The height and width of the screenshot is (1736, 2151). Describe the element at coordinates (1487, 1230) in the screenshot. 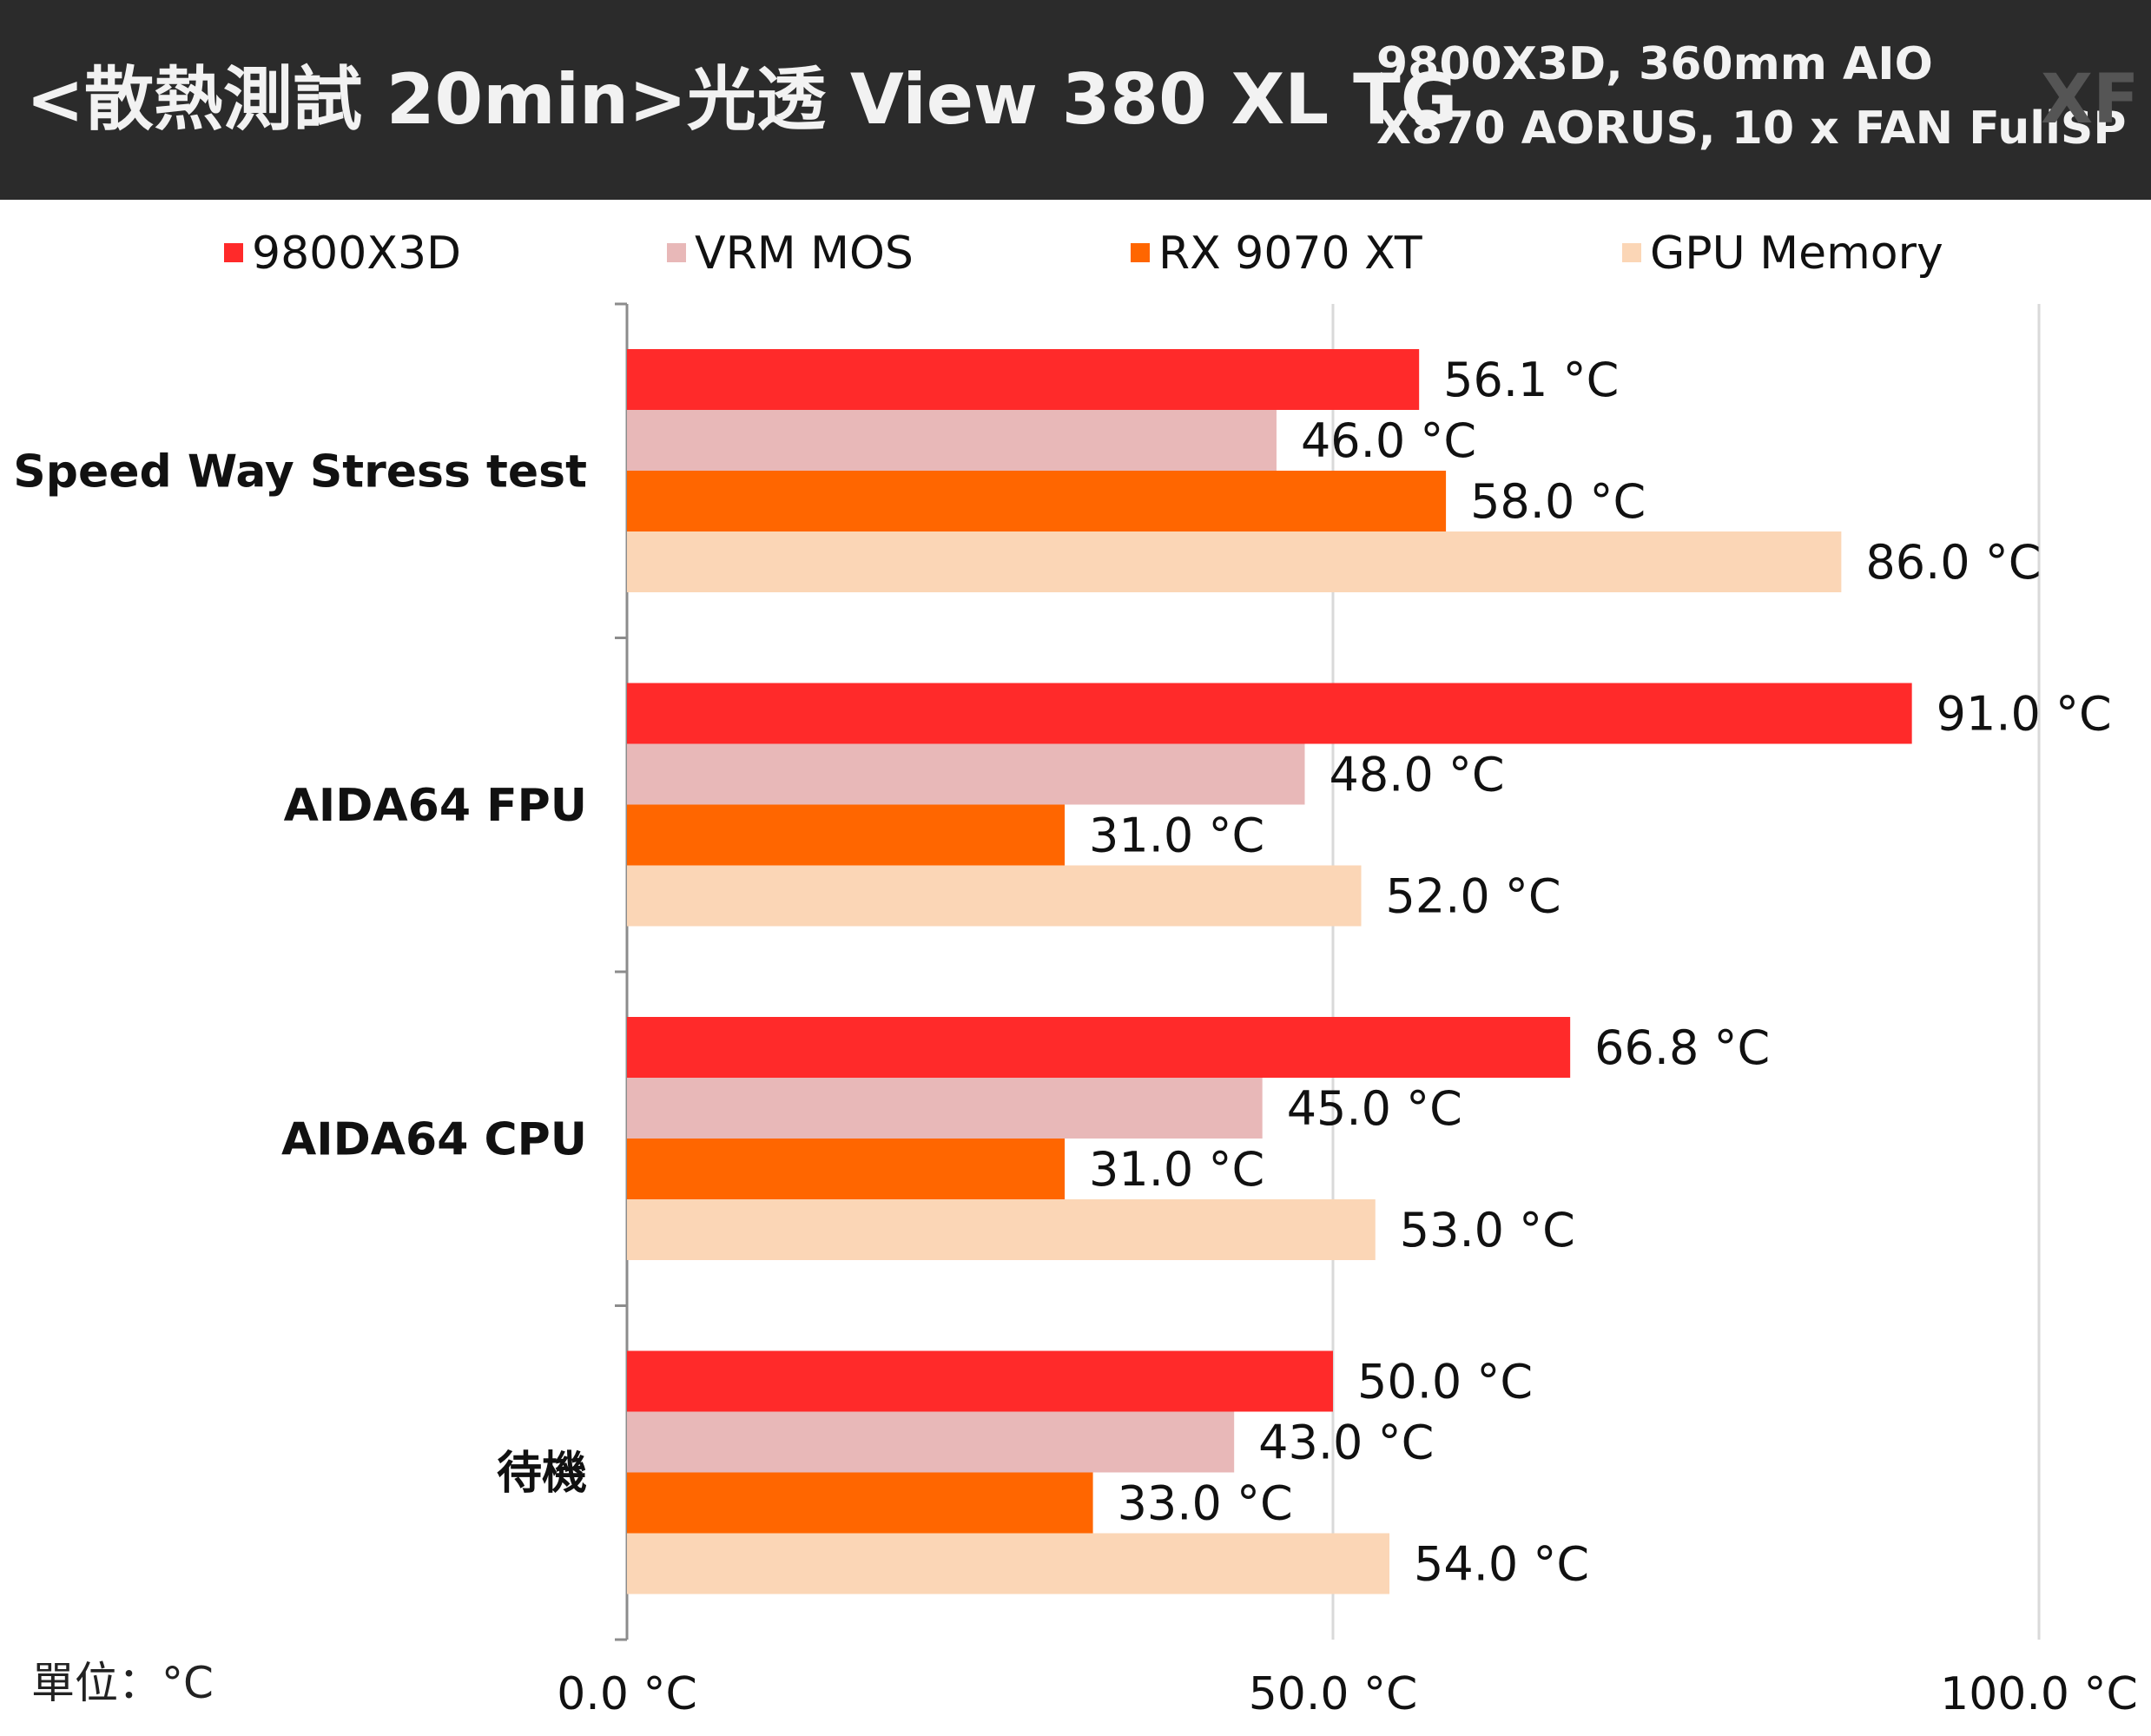

I see `data-label-3-4: 53.0 °C` at that location.